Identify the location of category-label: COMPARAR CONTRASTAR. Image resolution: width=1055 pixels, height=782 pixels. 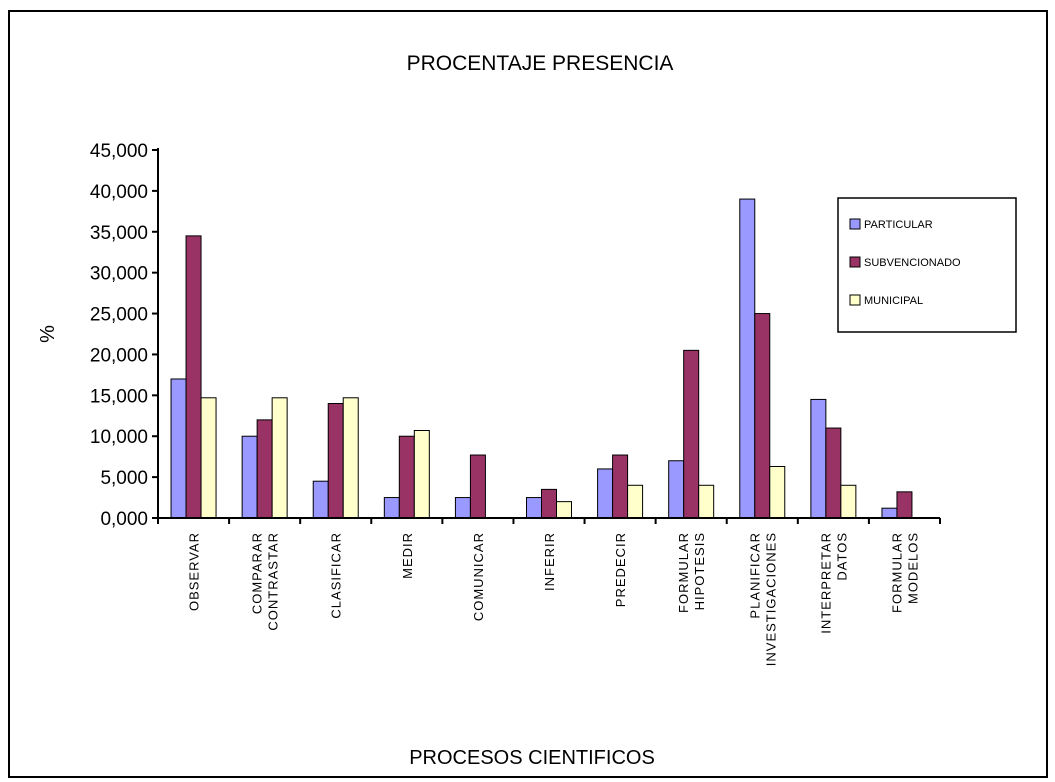
(265, 581).